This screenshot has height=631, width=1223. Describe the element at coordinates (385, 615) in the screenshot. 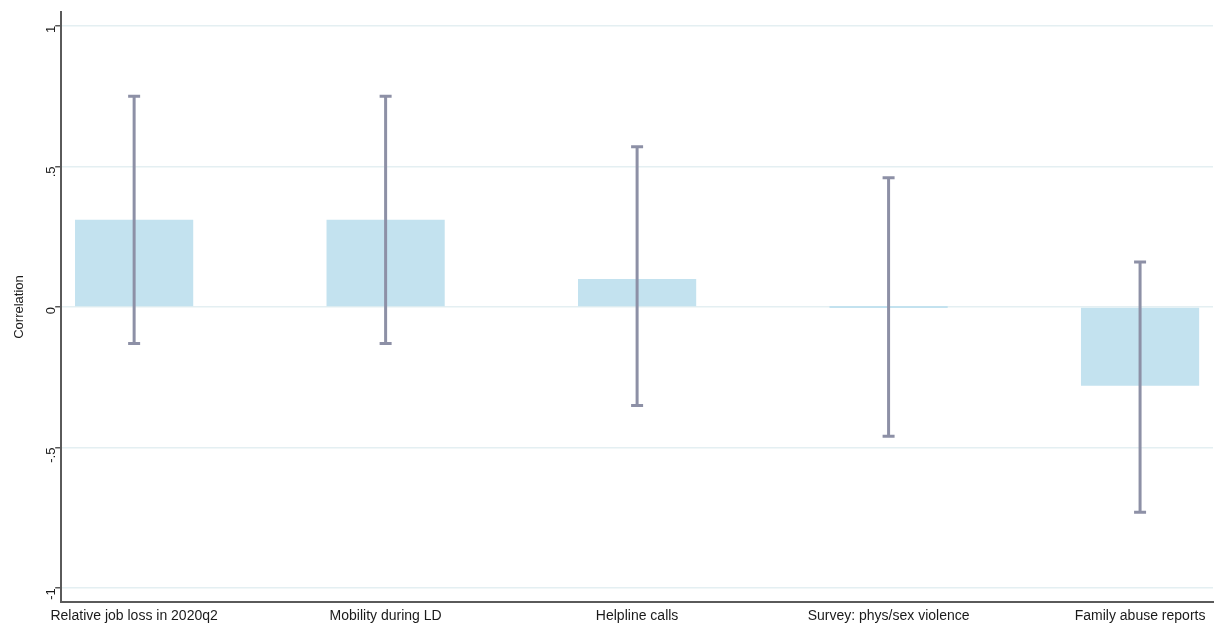

I see `x-tick-label: Mobility during LD` at that location.